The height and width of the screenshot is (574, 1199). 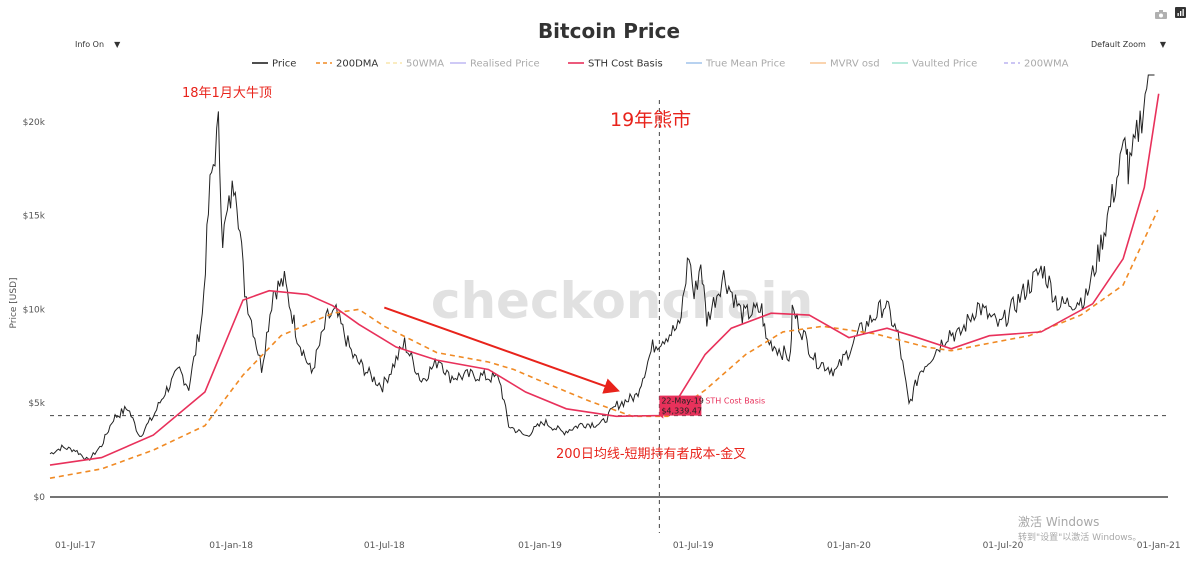 I want to click on legend-label: STH Cost Basis, so click(x=625, y=64).